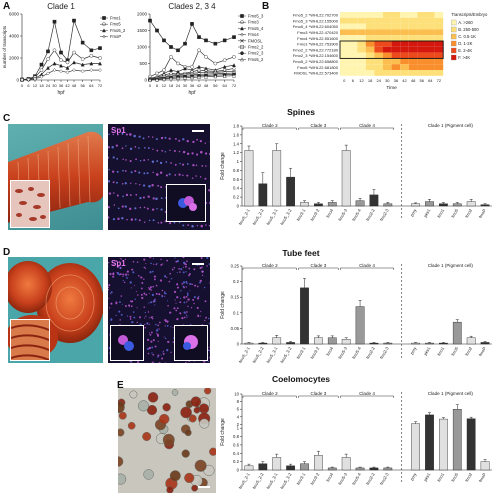  I want to click on x-tick-label: fmo5-4, so click(356, 478).